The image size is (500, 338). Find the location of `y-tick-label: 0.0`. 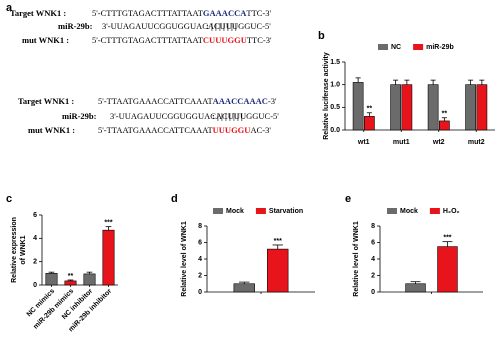

y-tick-label: 0.0 is located at coordinates (335, 130).